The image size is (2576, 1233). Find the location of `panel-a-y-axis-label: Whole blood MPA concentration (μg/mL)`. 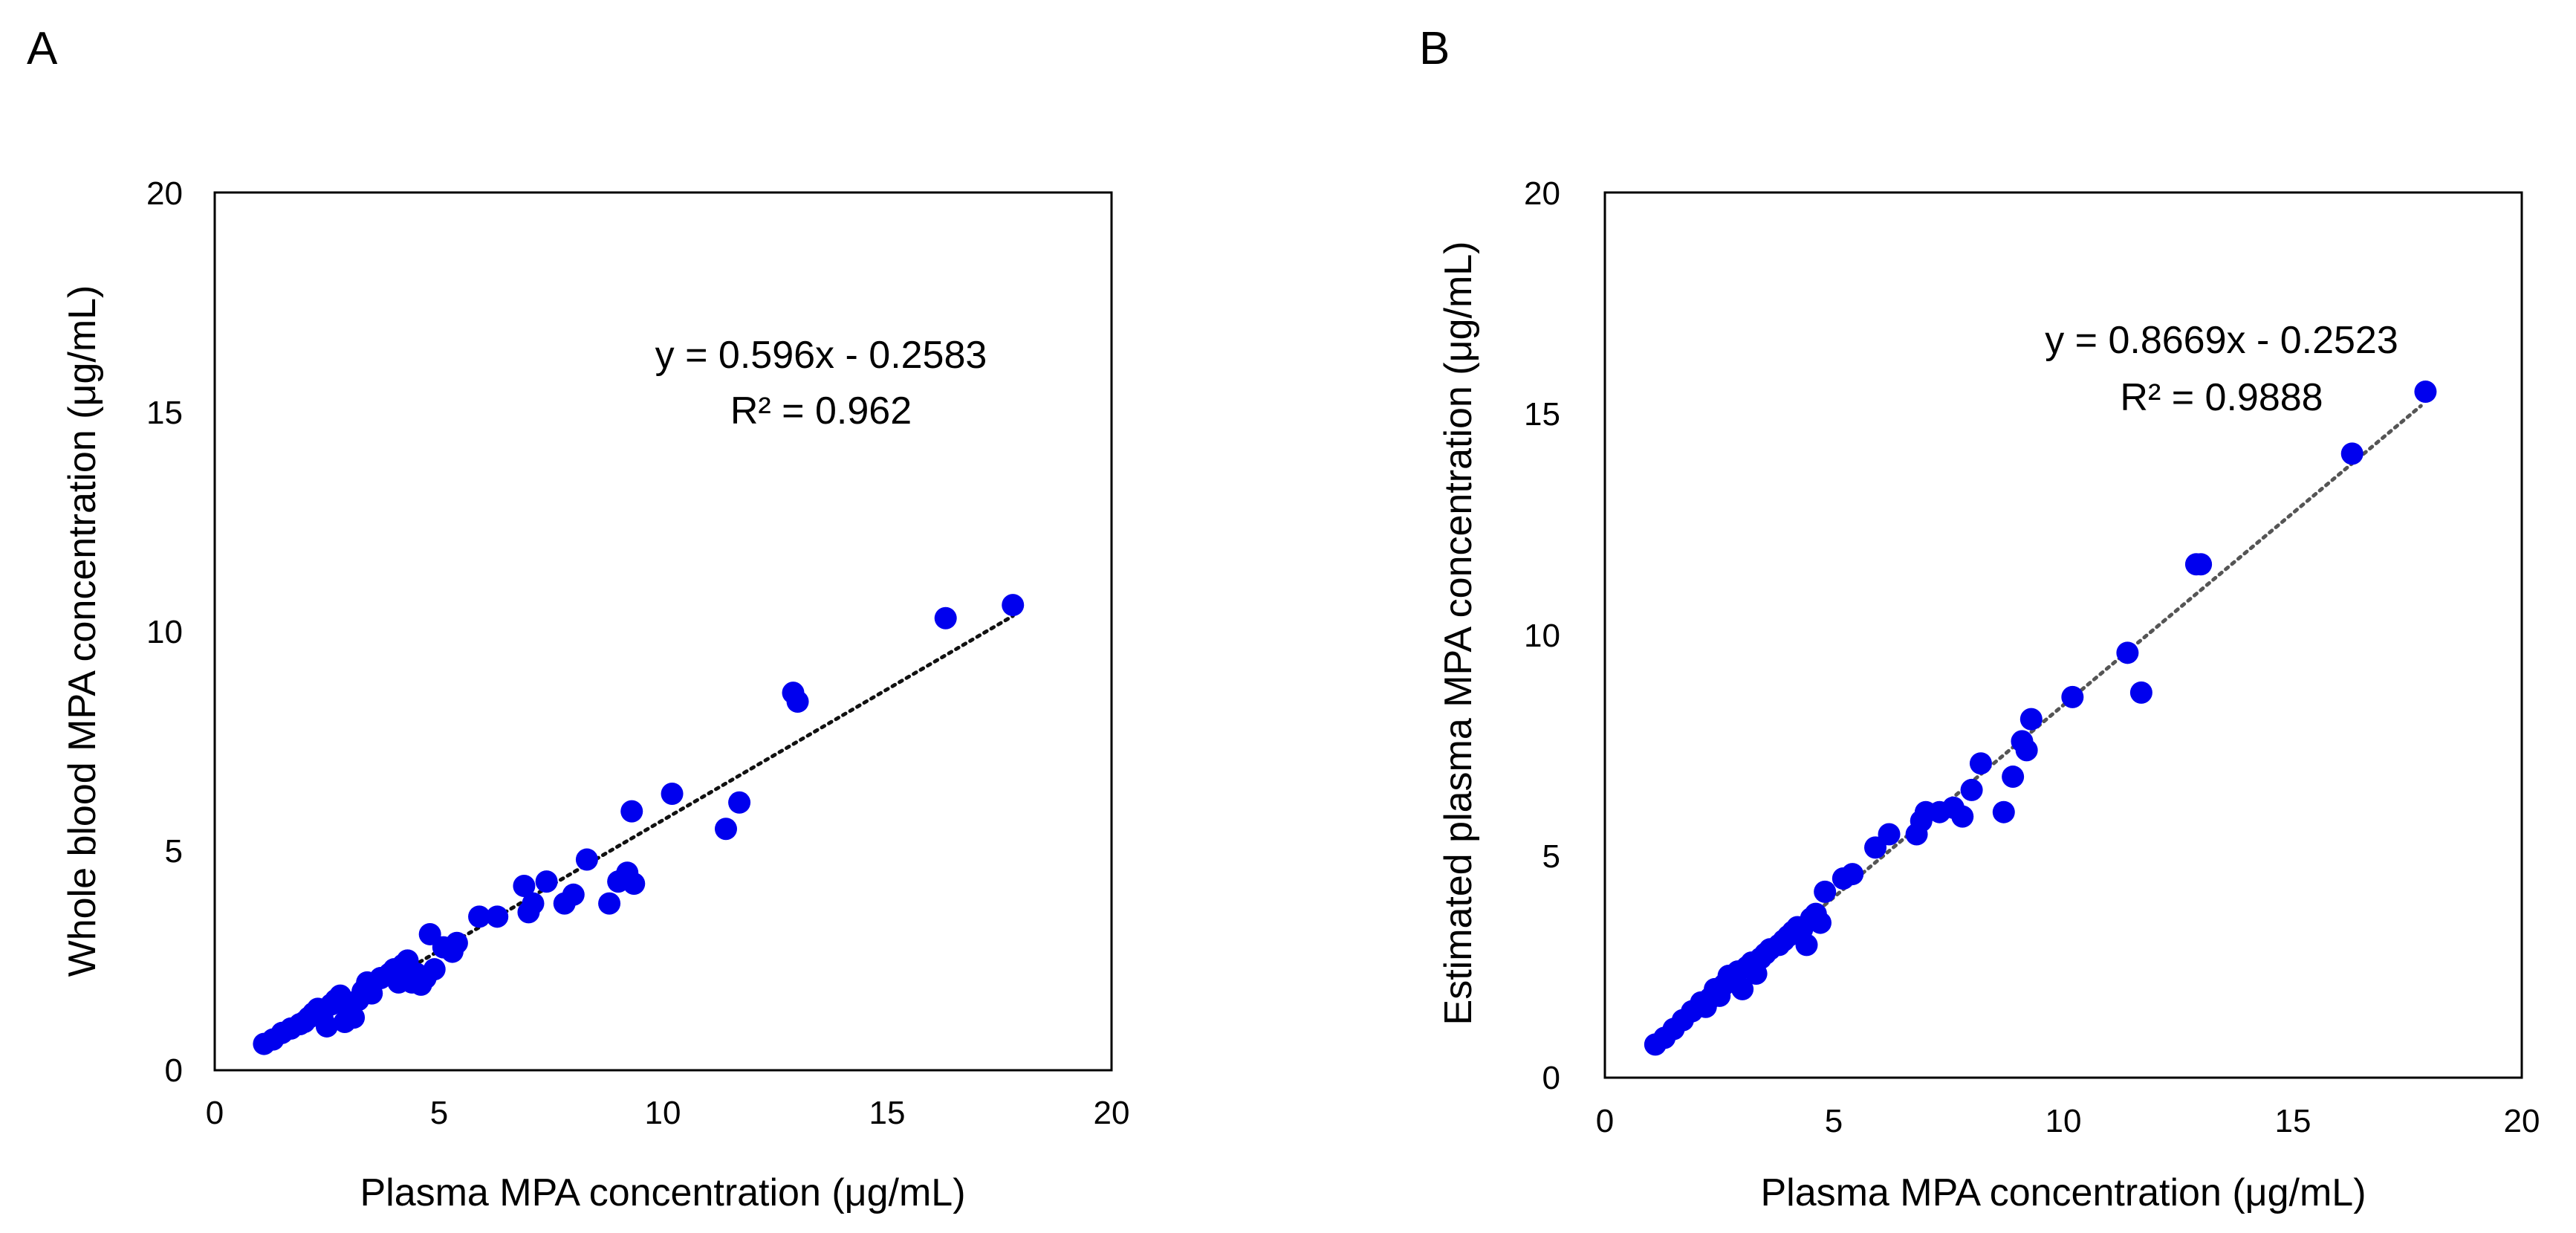

panel-a-y-axis-label: Whole blood MPA concentration (μg/mL) is located at coordinates (82, 631).